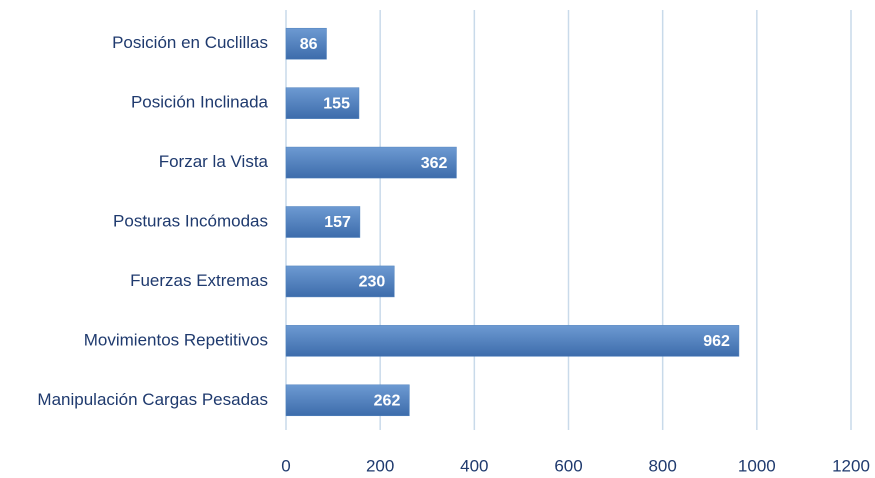 The image size is (875, 478). I want to click on y-tick-label: Posición Inclinada, so click(200, 102).